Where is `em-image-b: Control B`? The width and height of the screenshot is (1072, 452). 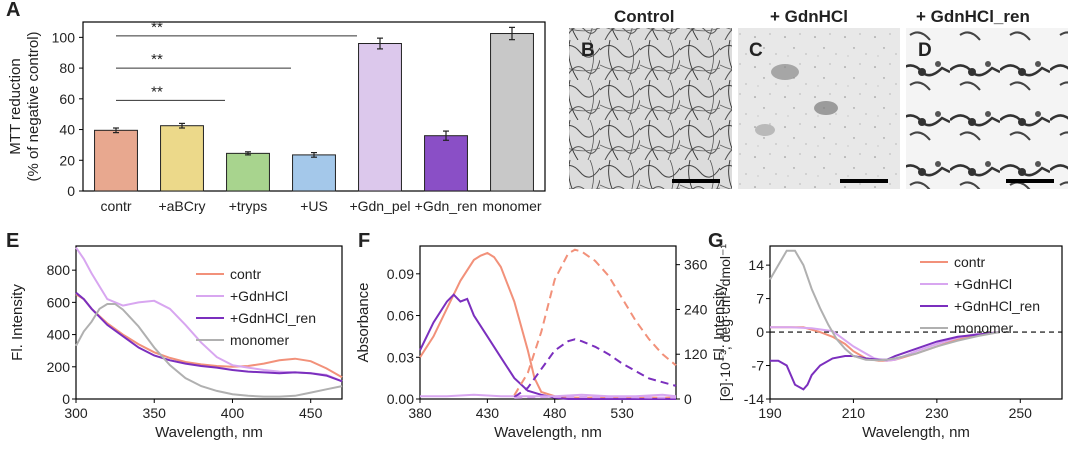
em-image-b: Control B is located at coordinates (650, 98).